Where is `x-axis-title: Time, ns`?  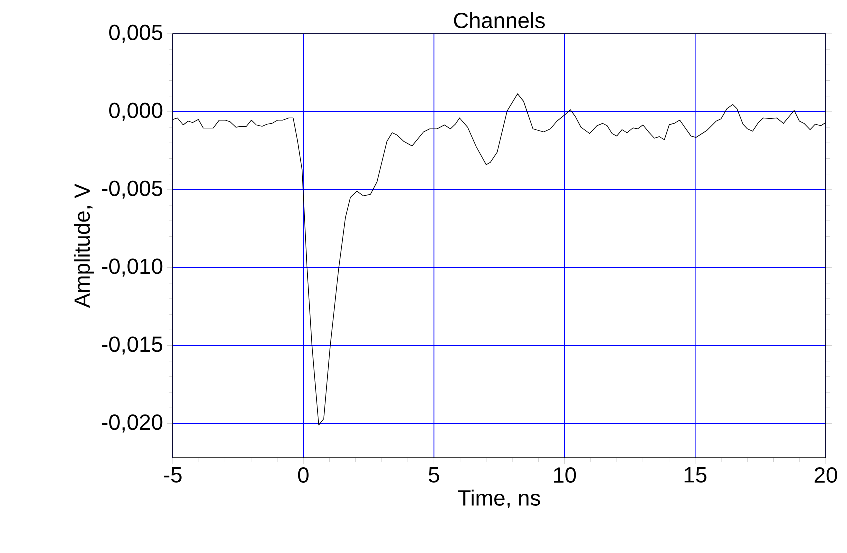 x-axis-title: Time, ns is located at coordinates (499, 499).